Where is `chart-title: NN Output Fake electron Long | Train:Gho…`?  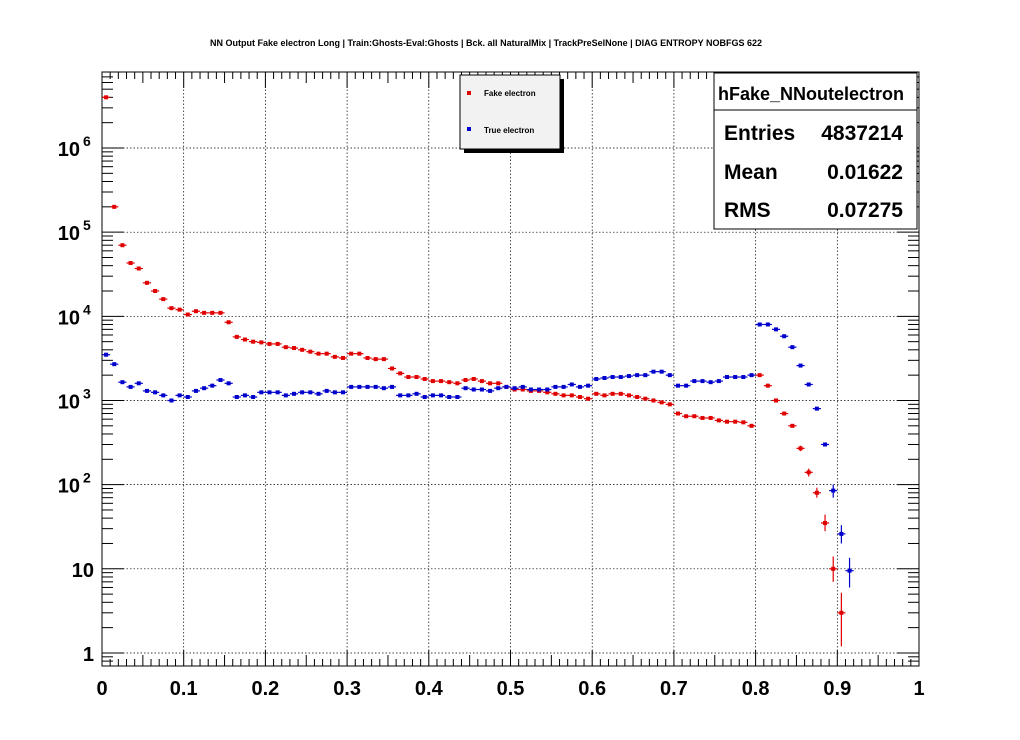 chart-title: NN Output Fake electron Long | Train:Gho… is located at coordinates (486, 43).